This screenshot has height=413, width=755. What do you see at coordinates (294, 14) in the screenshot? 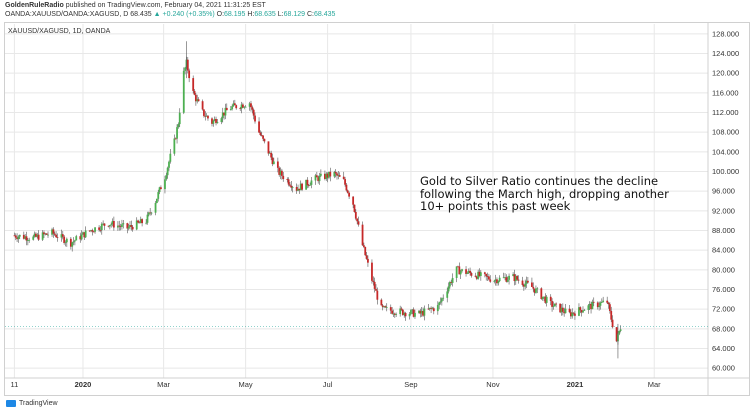
I see `low-value: 68.129` at bounding box center [294, 14].